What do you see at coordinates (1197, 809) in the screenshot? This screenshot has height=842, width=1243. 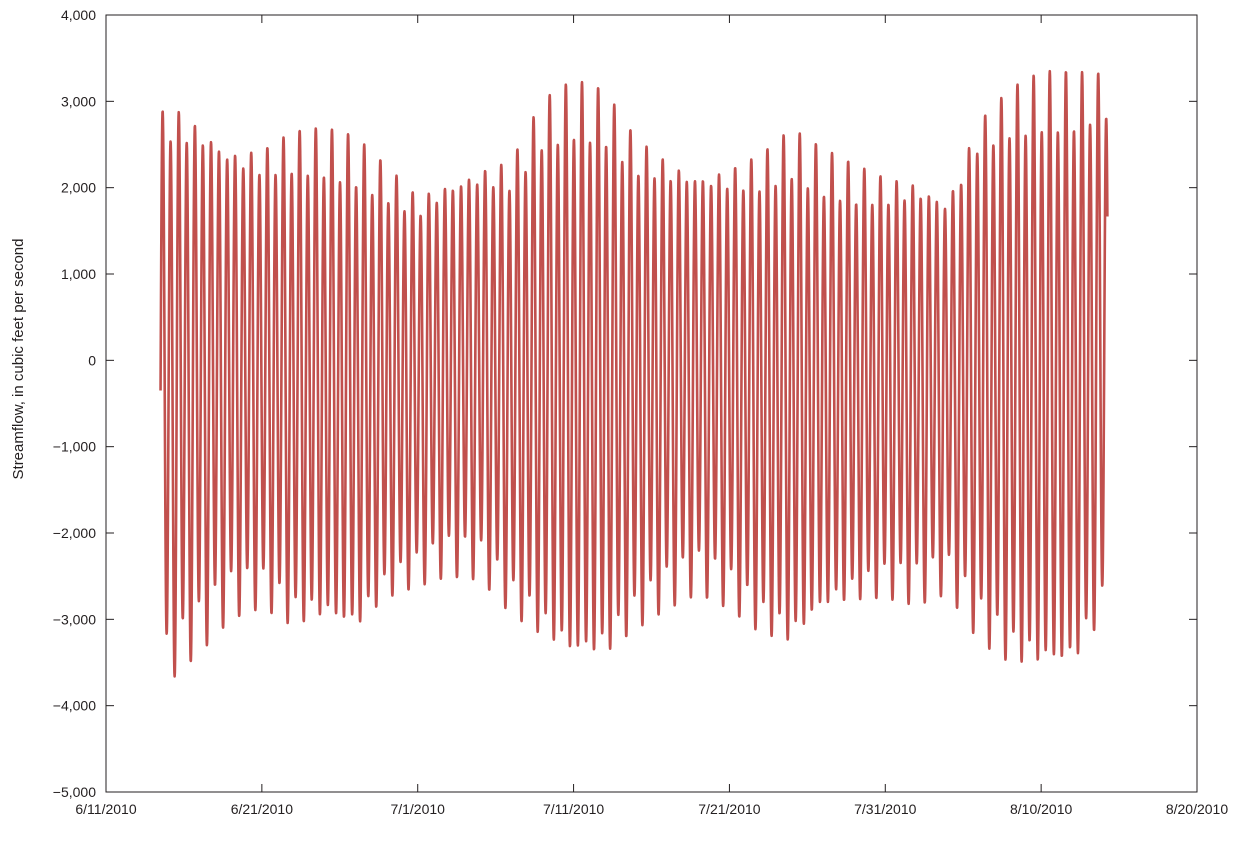 I see `x-tick-label: 8/20/2010` at bounding box center [1197, 809].